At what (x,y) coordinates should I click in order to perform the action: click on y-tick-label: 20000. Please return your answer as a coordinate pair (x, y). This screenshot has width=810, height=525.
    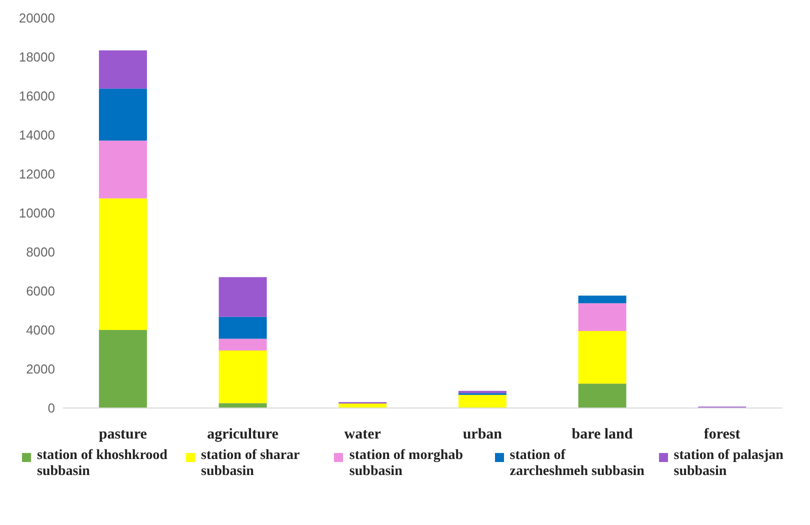
    Looking at the image, I should click on (36, 18).